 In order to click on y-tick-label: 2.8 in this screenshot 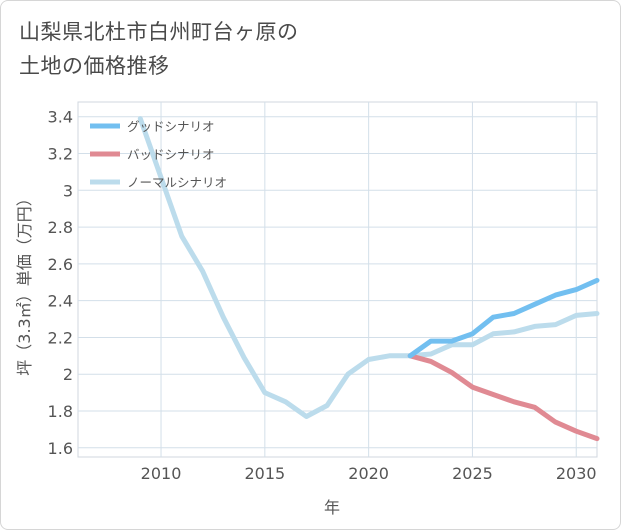, I will do `click(60, 227)`.